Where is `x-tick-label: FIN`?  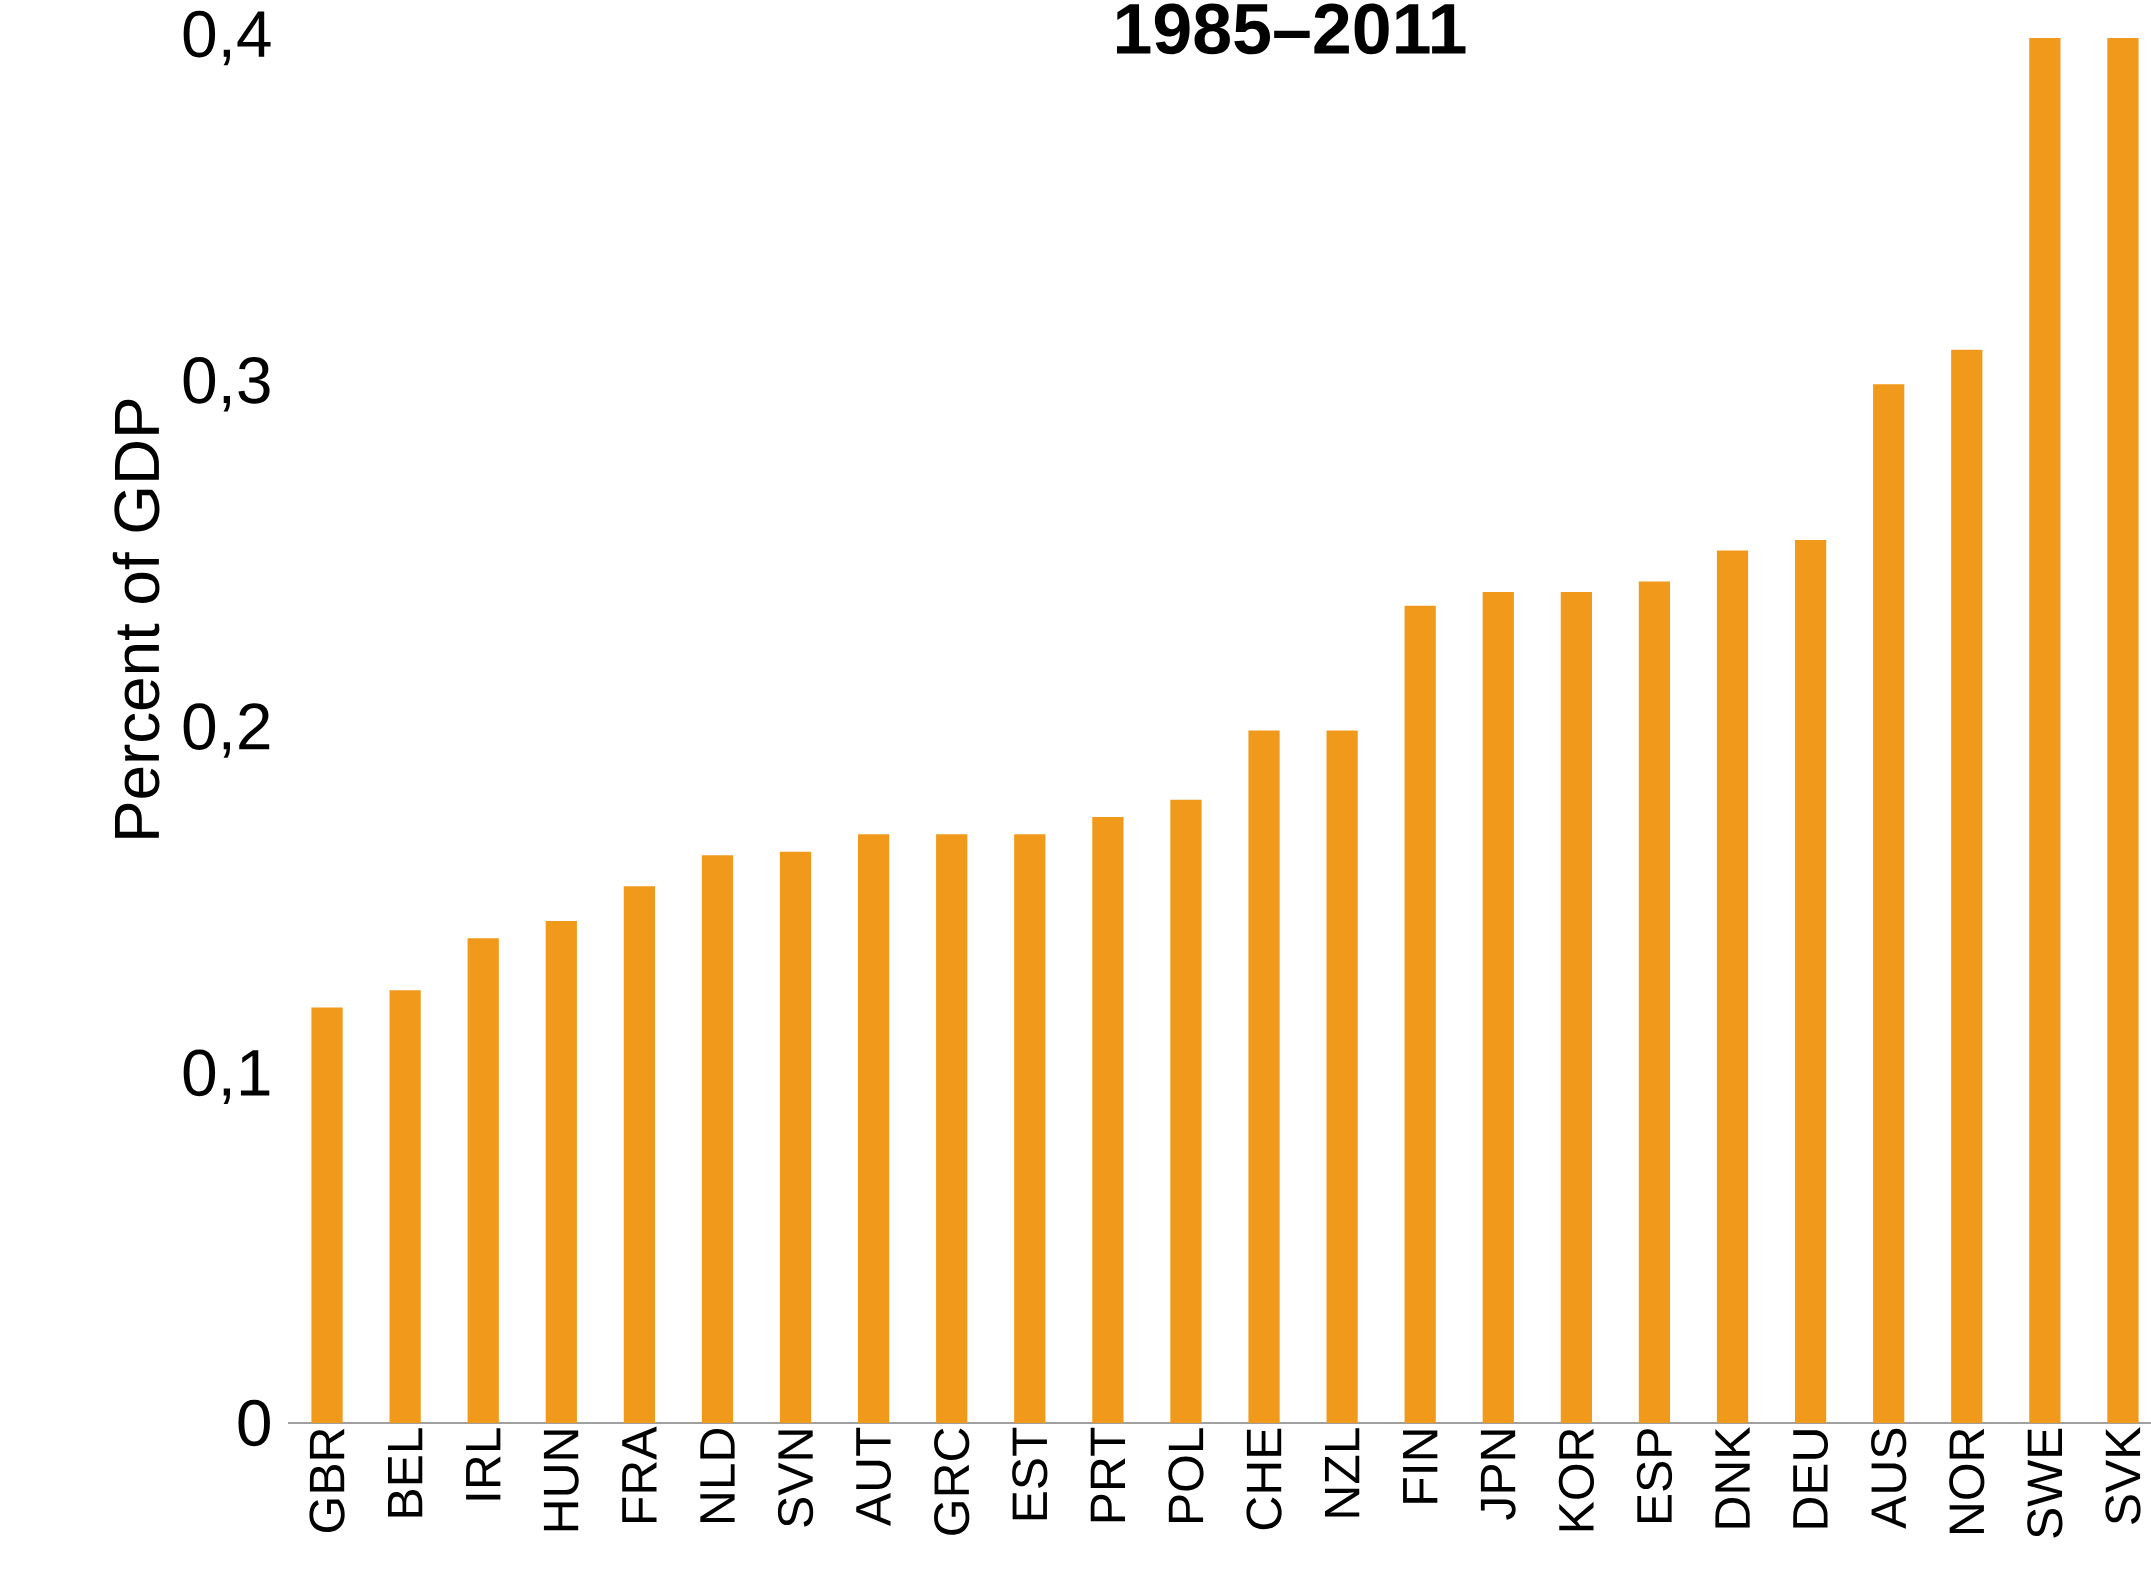
x-tick-label: FIN is located at coordinates (1420, 1466).